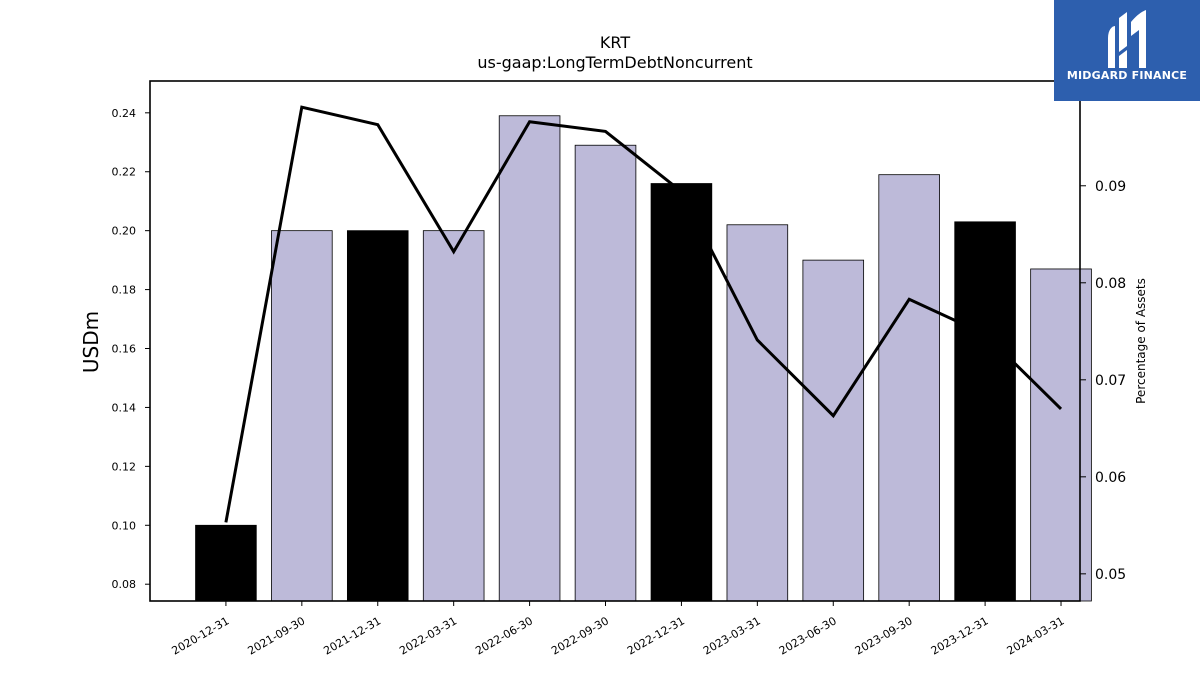  I want to click on y-tick-label-0.18: 0.18, so click(124, 290).